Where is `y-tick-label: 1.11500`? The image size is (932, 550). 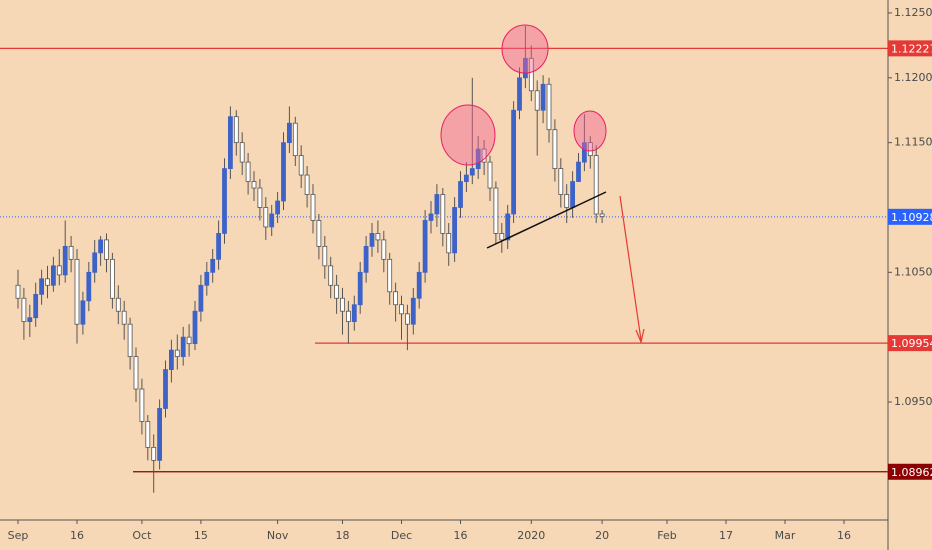 y-tick-label: 1.11500 is located at coordinates (913, 142).